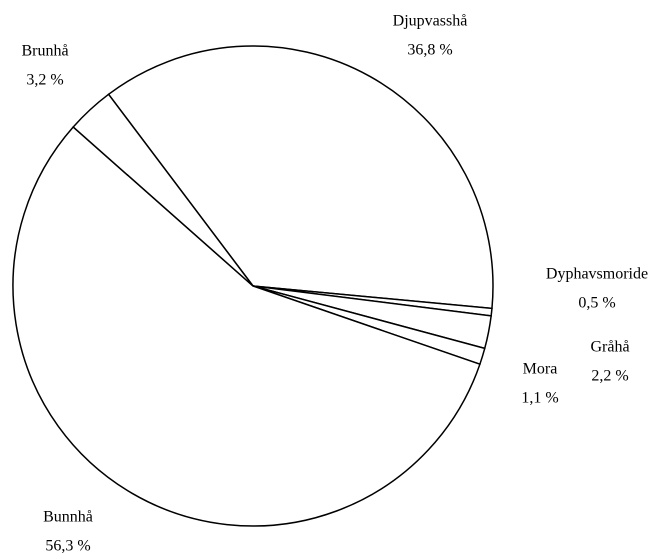 Image resolution: width=671 pixels, height=559 pixels. I want to click on value-label: 3,2 %, so click(44, 80).